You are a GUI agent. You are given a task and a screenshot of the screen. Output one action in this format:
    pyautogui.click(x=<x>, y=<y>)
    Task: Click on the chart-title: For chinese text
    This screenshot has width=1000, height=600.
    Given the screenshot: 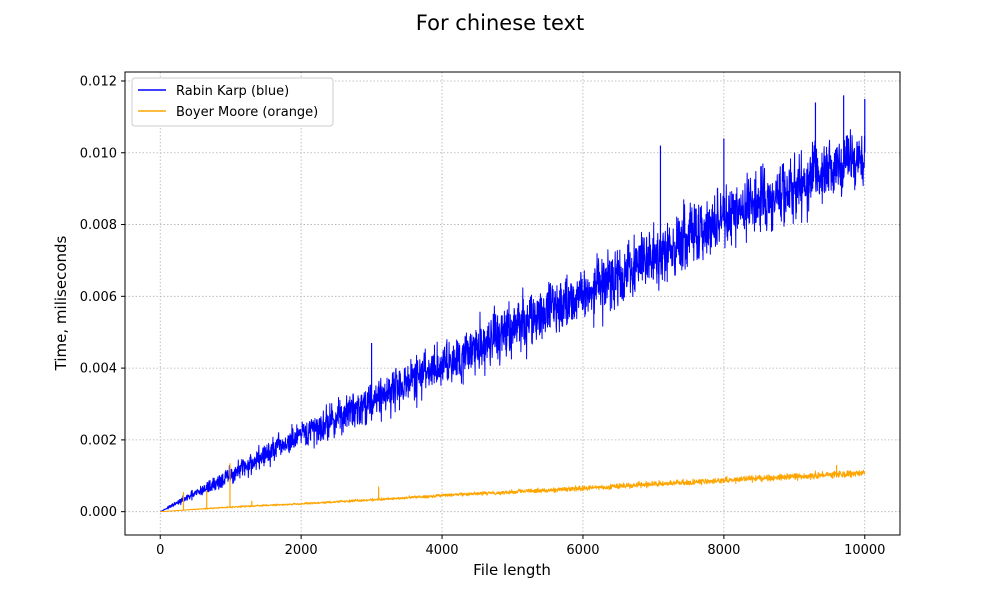 What is the action you would take?
    pyautogui.click(x=500, y=23)
    